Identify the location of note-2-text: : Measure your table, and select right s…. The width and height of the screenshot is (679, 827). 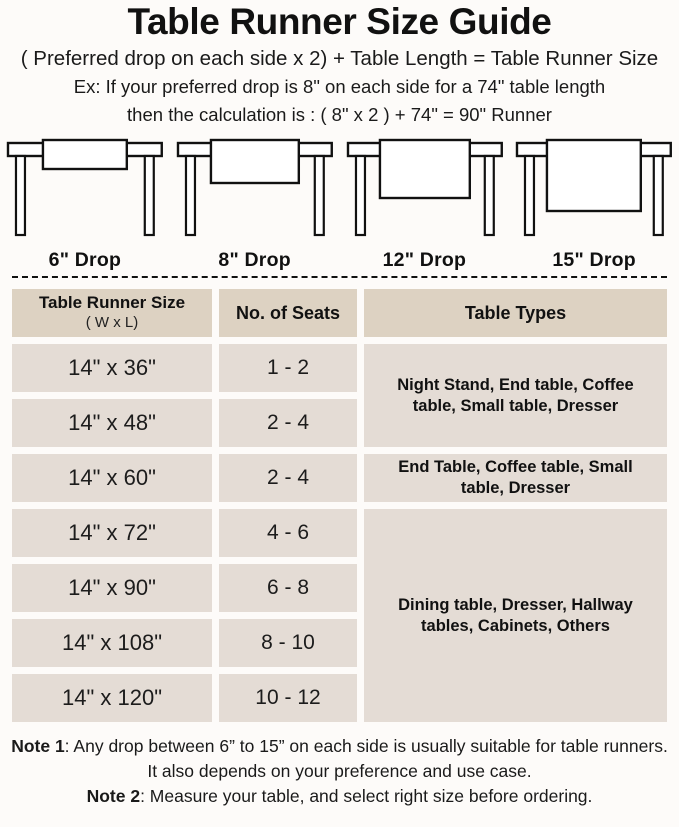
(366, 796).